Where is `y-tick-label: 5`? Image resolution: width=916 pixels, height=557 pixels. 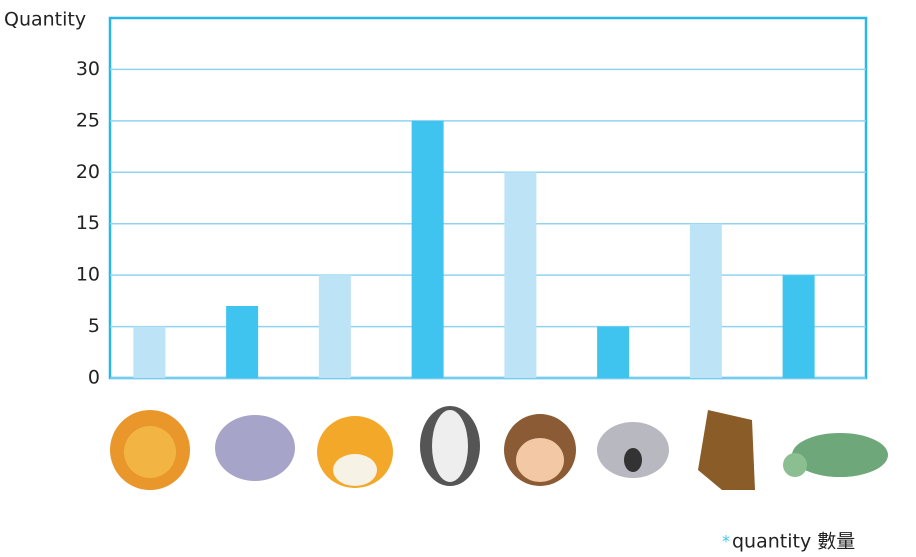 y-tick-label: 5 is located at coordinates (94, 326).